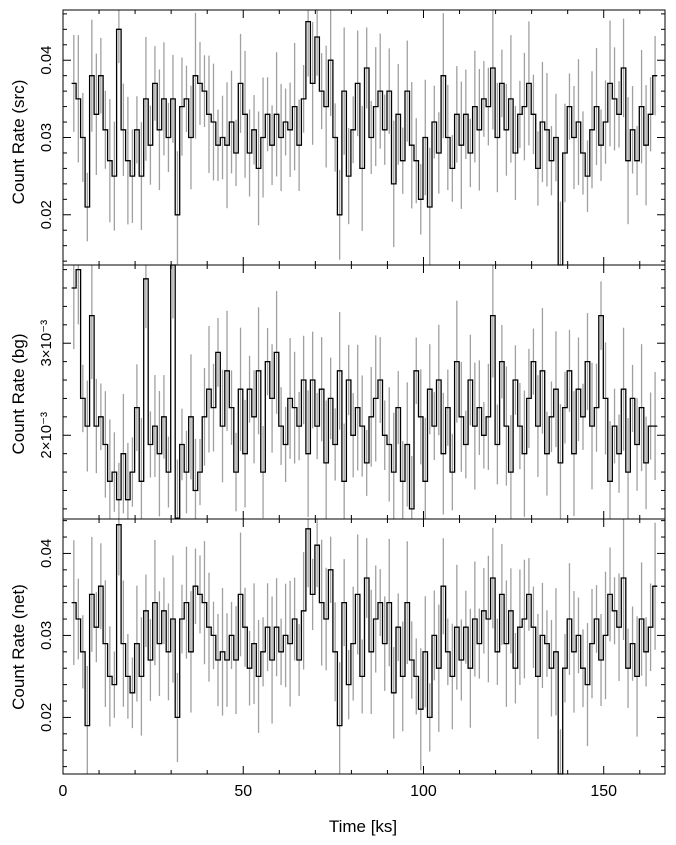  What do you see at coordinates (363, 826) in the screenshot?
I see `x-axis-label: Time [ks]` at bounding box center [363, 826].